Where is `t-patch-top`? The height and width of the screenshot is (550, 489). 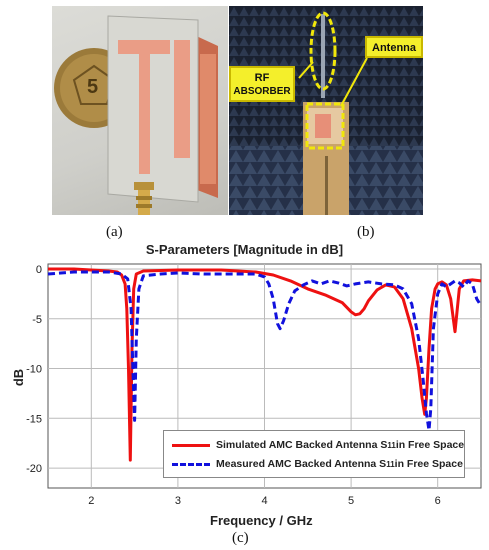 t-patch-top is located at coordinates (144, 47).